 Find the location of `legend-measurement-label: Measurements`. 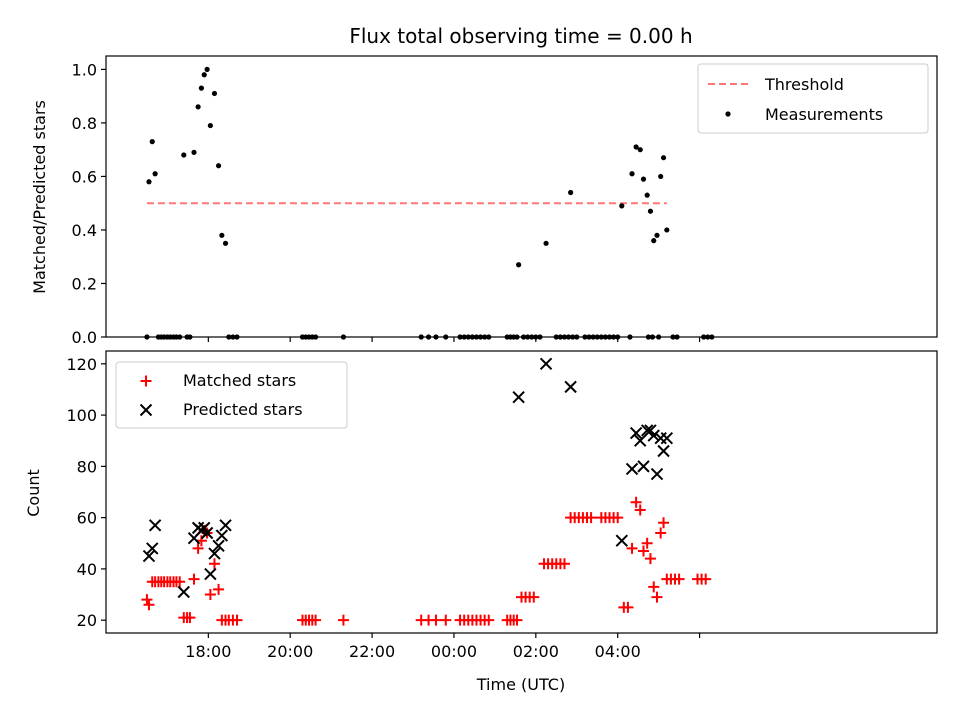

legend-measurement-label: Measurements is located at coordinates (824, 114).